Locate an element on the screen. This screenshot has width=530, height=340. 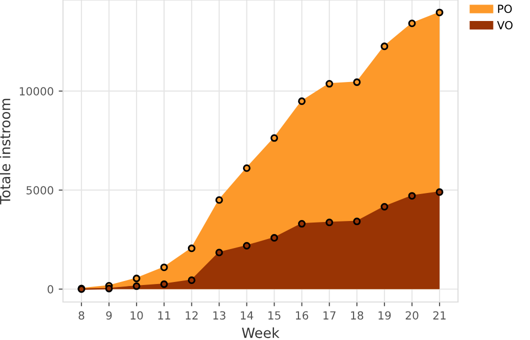
y-tick-label: 5000 is located at coordinates (40, 190).